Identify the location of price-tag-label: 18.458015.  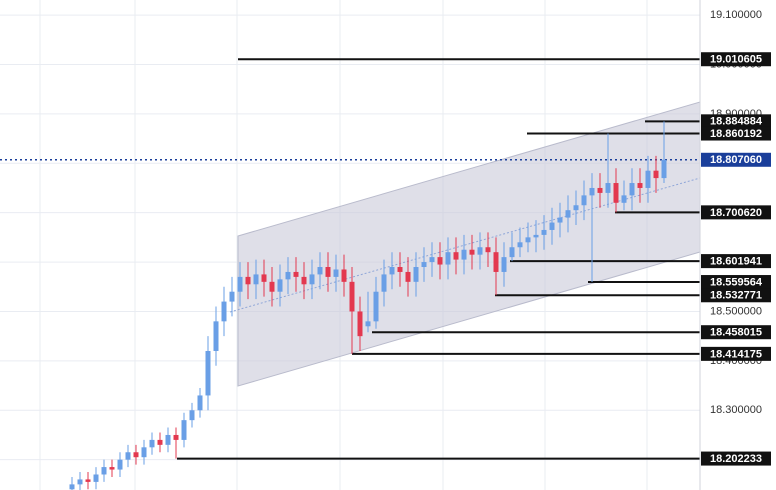
(736, 333).